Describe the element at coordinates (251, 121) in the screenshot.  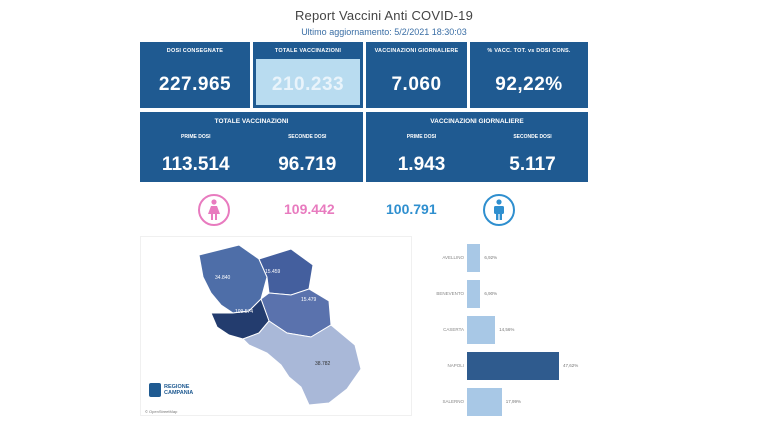
I see `panel-title: TOTALE VACCINAZIONI` at that location.